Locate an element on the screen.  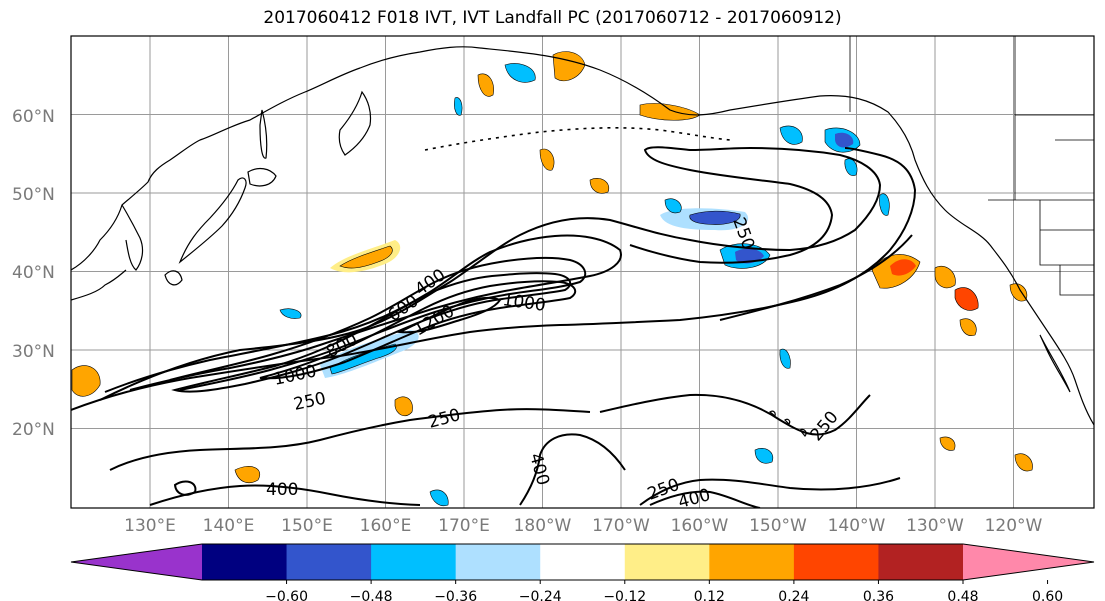
lat-label-50n: 50°N is located at coordinates (33, 195).